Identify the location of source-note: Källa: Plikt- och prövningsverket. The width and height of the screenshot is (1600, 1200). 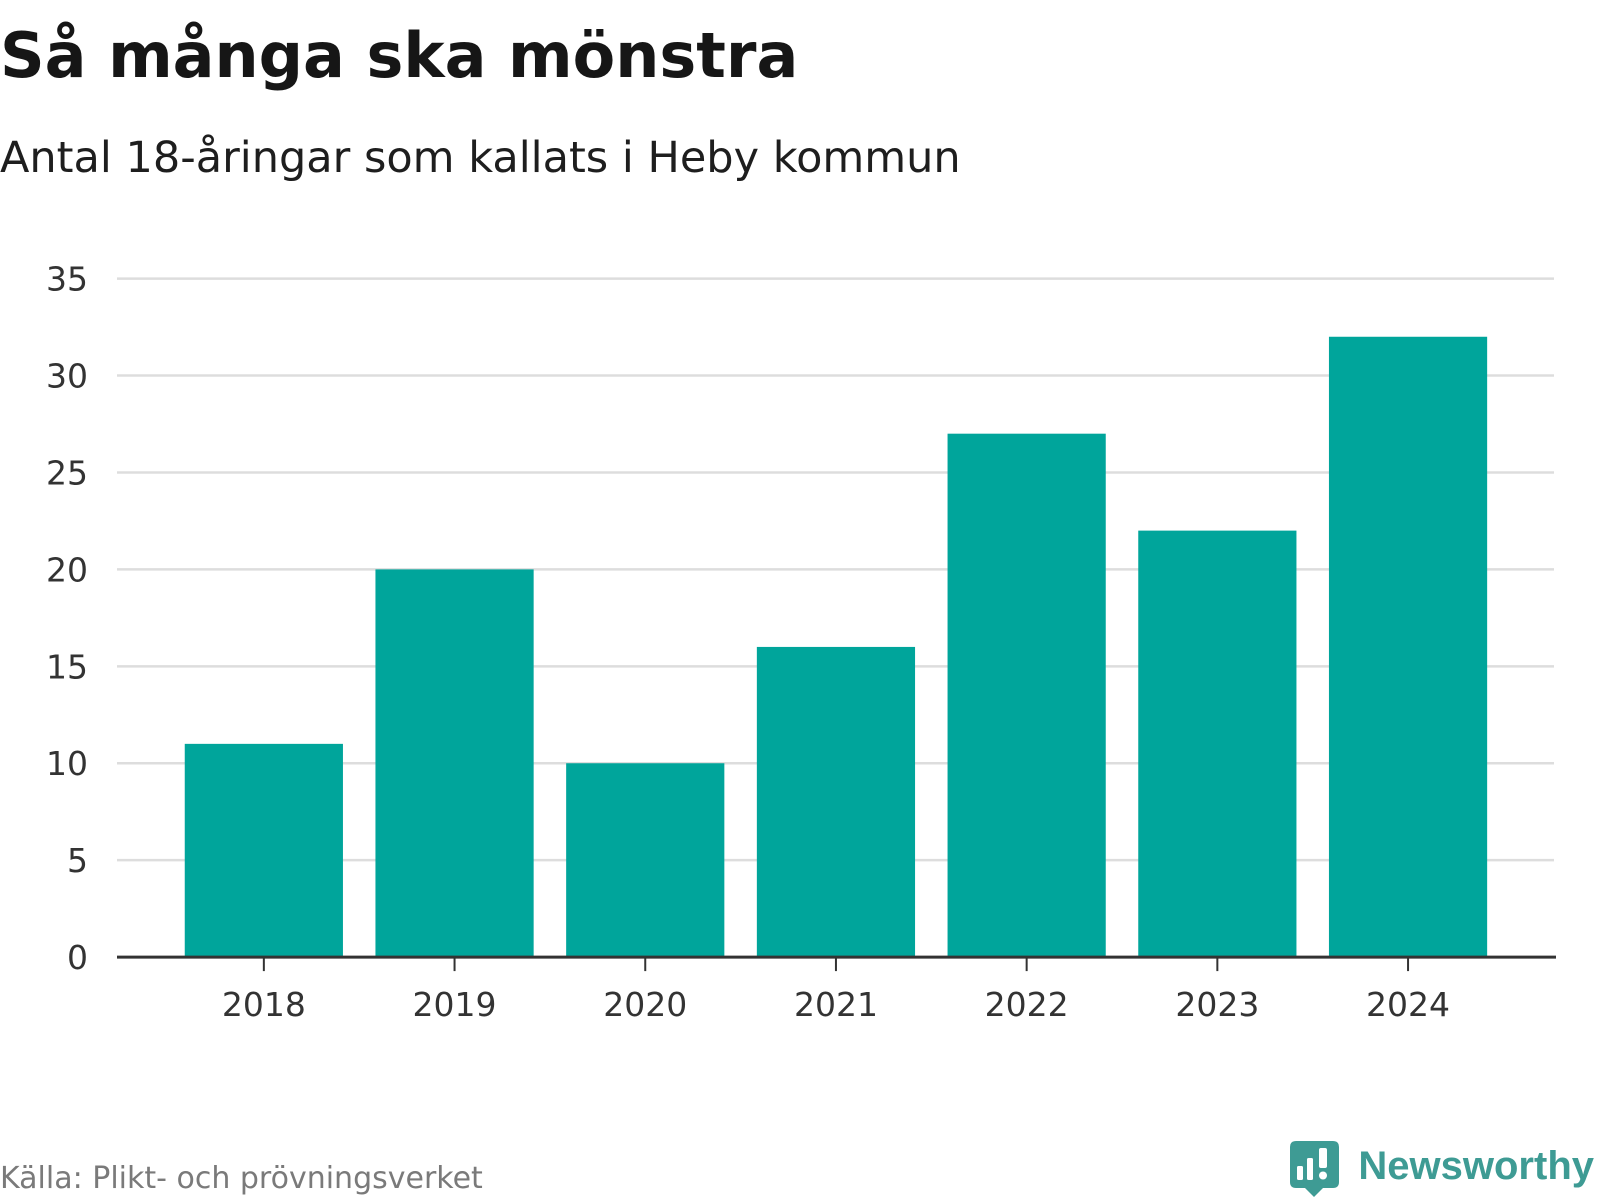
(241, 1178).